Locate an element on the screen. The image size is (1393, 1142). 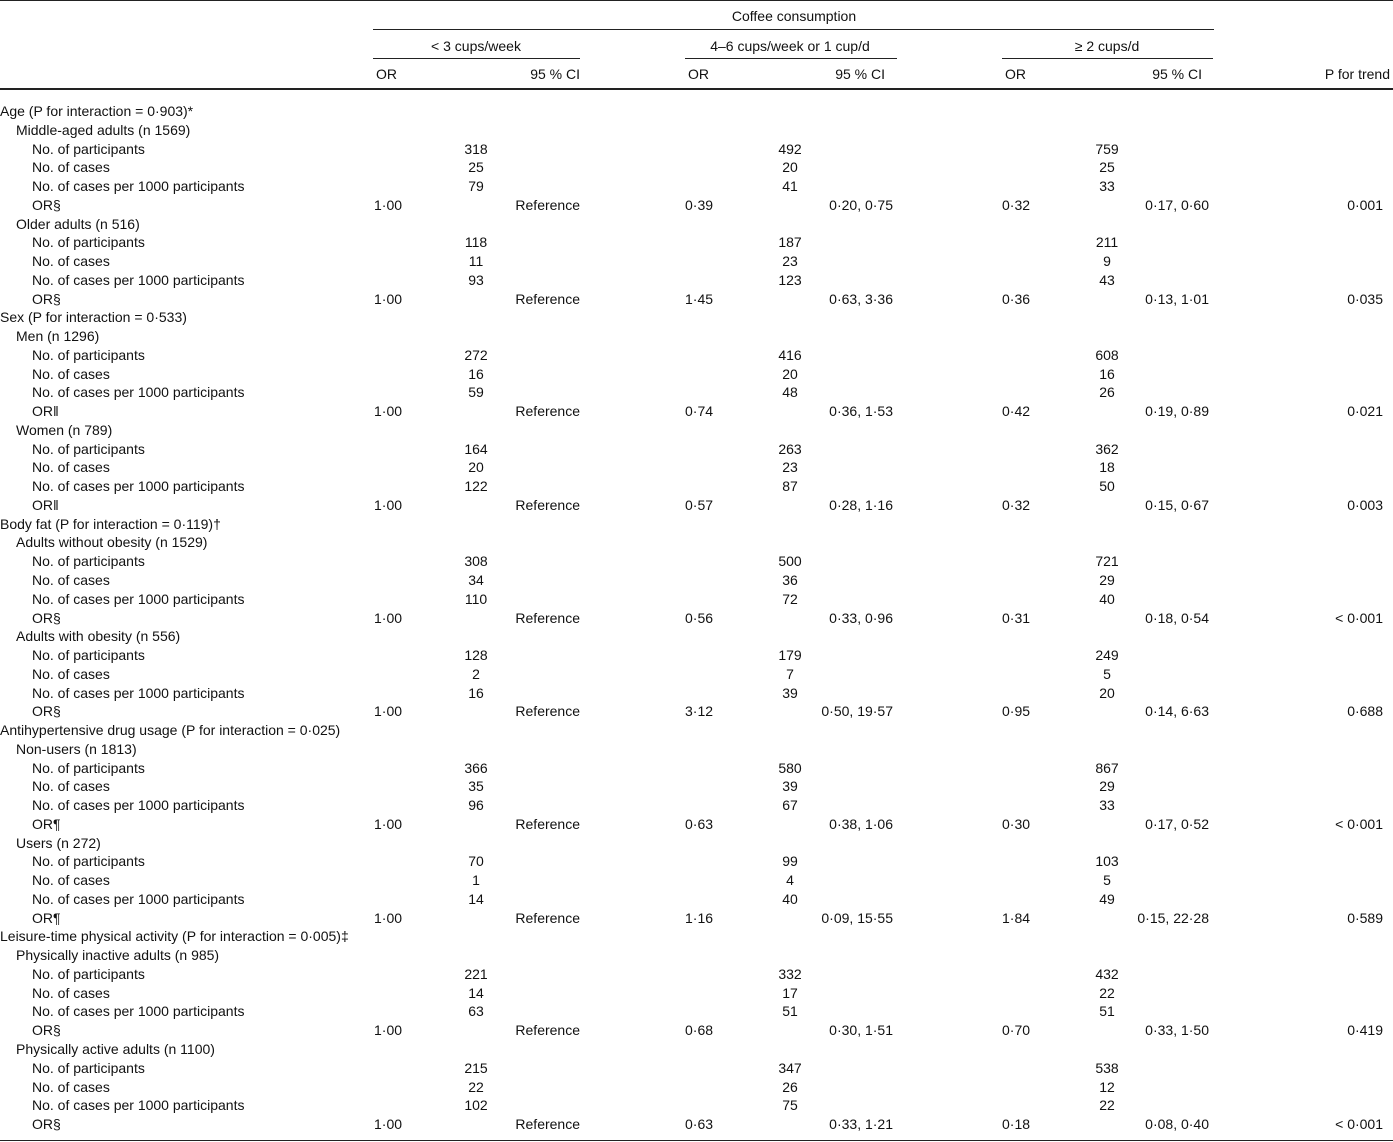
count-cell: 25 is located at coordinates (476, 167).